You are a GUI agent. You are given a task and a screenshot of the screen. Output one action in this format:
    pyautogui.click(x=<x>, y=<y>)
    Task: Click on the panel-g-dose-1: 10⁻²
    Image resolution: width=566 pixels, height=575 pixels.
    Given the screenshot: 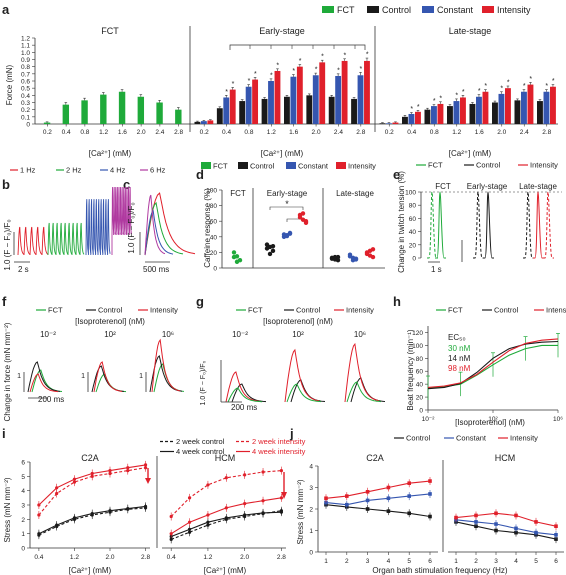 What is the action you would take?
    pyautogui.click(x=240, y=334)
    